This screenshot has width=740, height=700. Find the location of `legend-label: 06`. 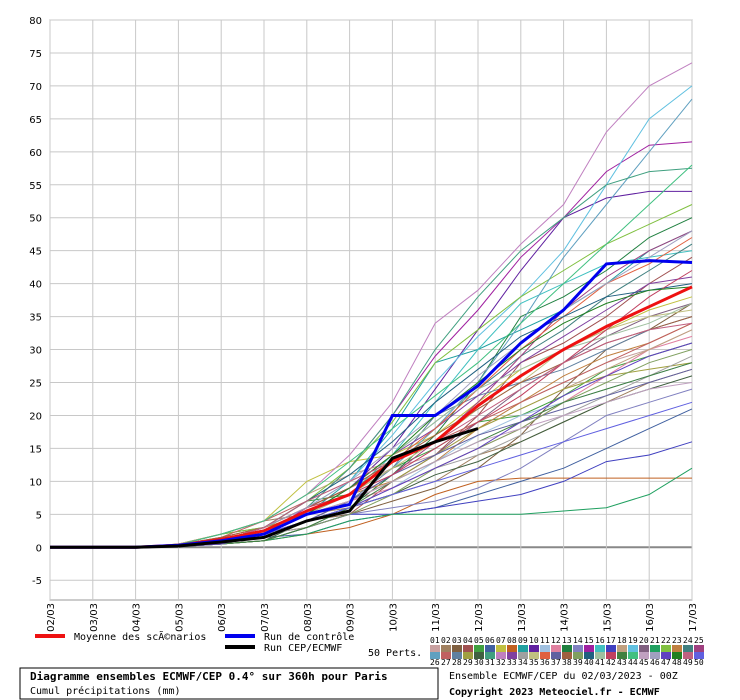

legend-label: 06 is located at coordinates (490, 640).